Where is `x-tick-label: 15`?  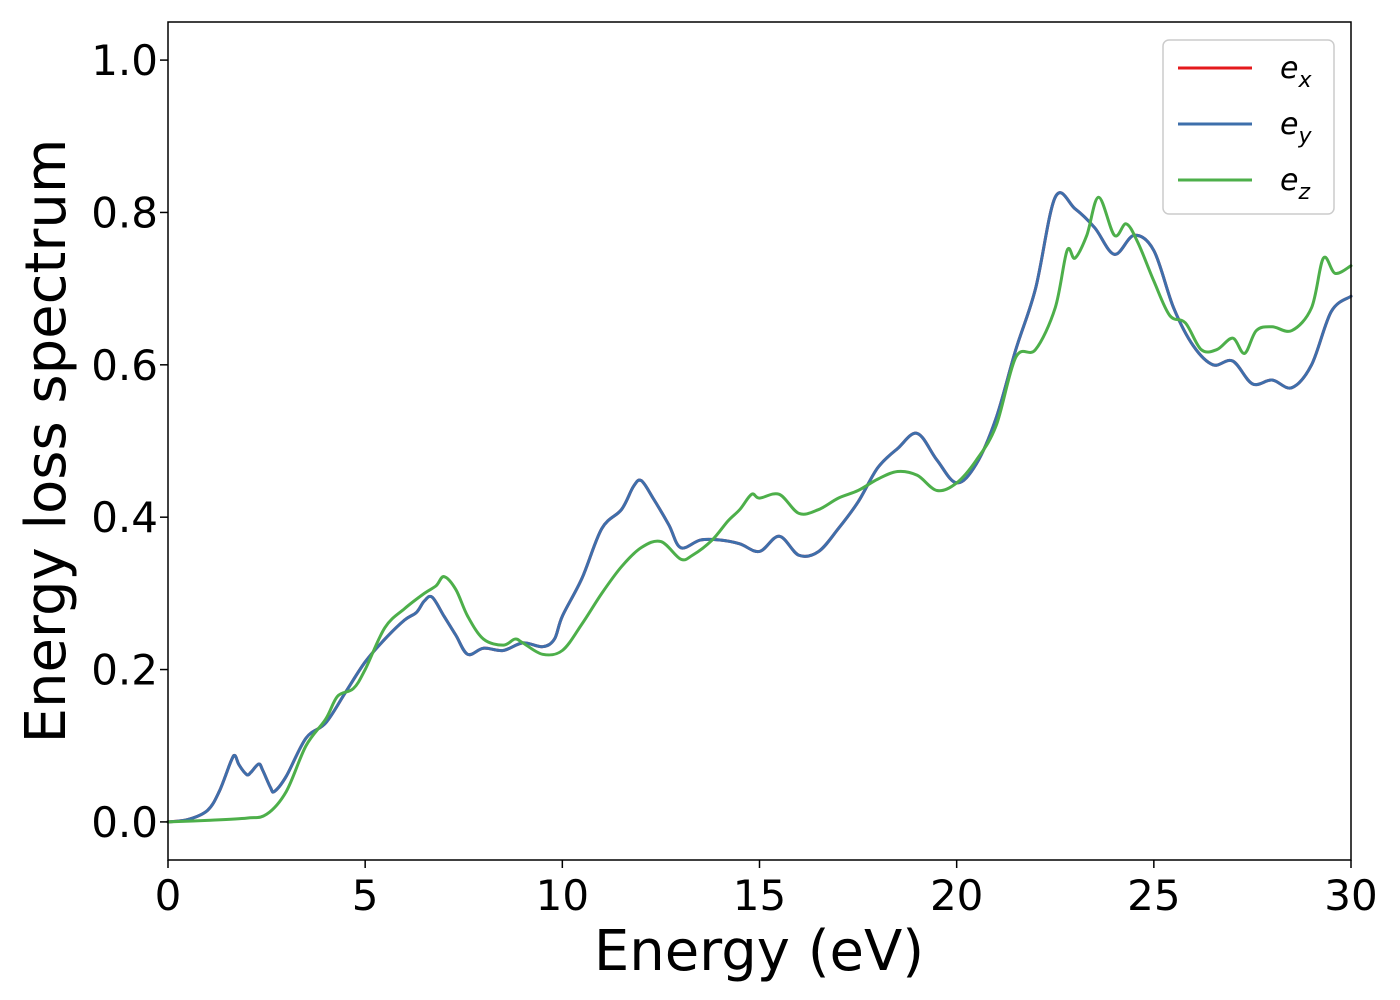 x-tick-label: 15 is located at coordinates (759, 895).